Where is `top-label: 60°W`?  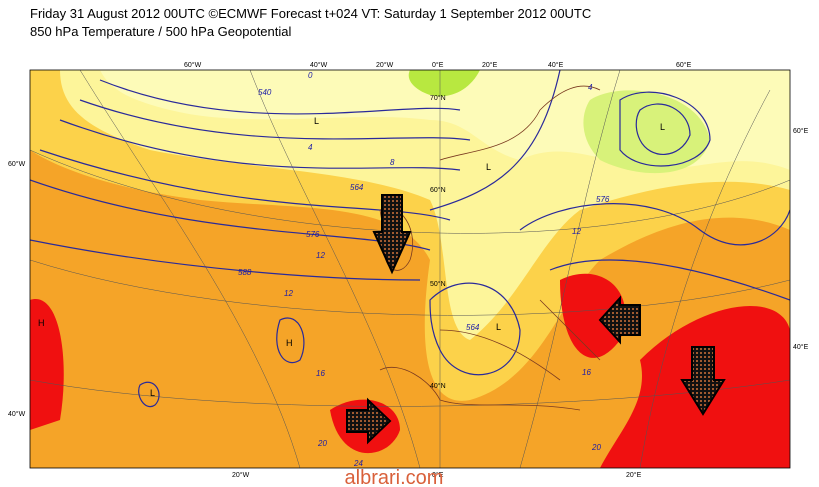 top-label: 60°W is located at coordinates (193, 65).